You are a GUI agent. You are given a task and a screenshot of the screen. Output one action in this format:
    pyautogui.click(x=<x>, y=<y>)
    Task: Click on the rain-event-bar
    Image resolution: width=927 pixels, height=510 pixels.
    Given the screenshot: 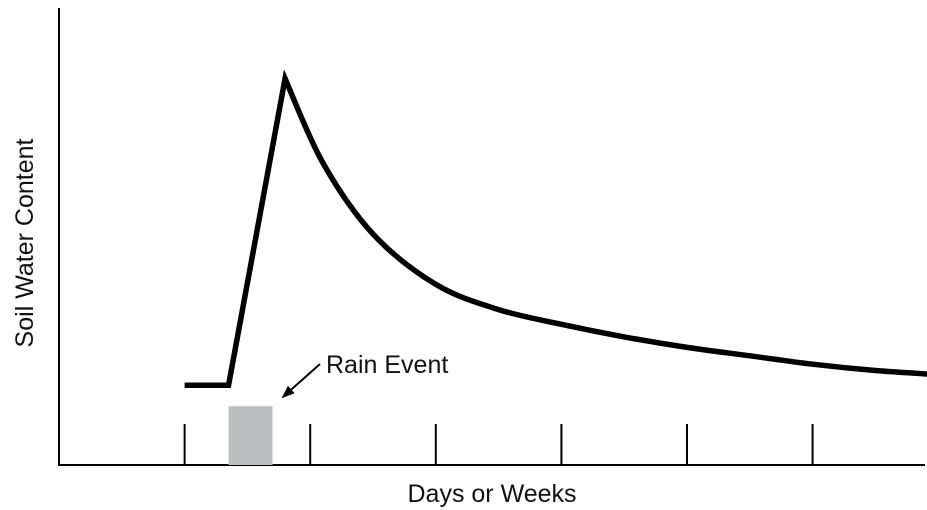 What is the action you would take?
    pyautogui.click(x=250, y=435)
    